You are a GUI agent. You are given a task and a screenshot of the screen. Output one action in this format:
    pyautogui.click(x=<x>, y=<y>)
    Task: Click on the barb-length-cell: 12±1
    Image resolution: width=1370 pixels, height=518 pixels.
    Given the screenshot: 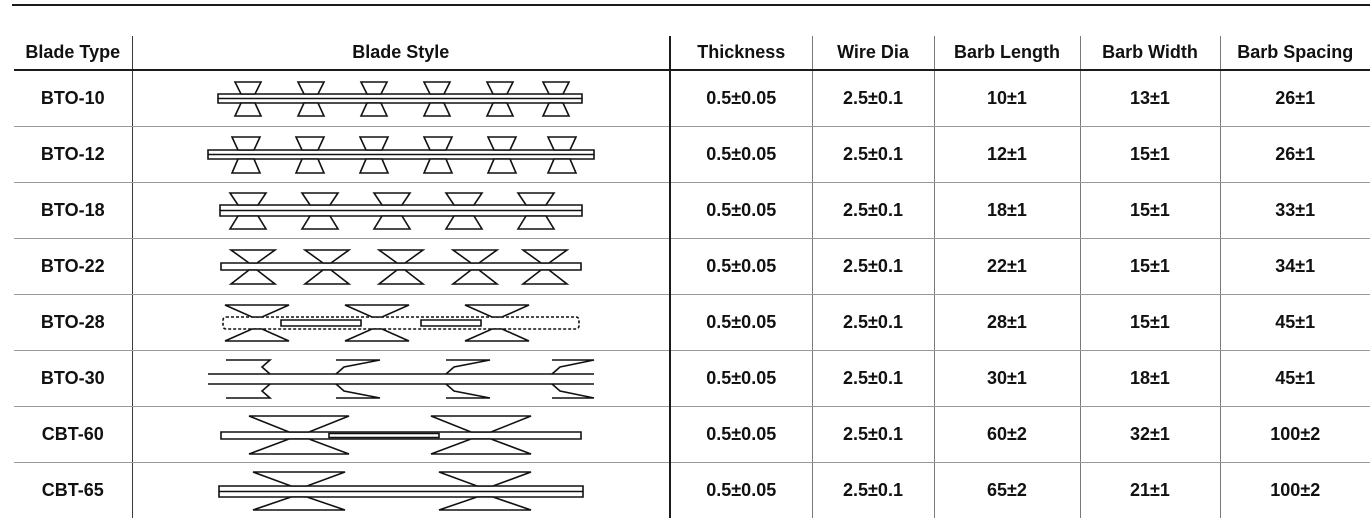 What is the action you would take?
    pyautogui.click(x=1007, y=154)
    